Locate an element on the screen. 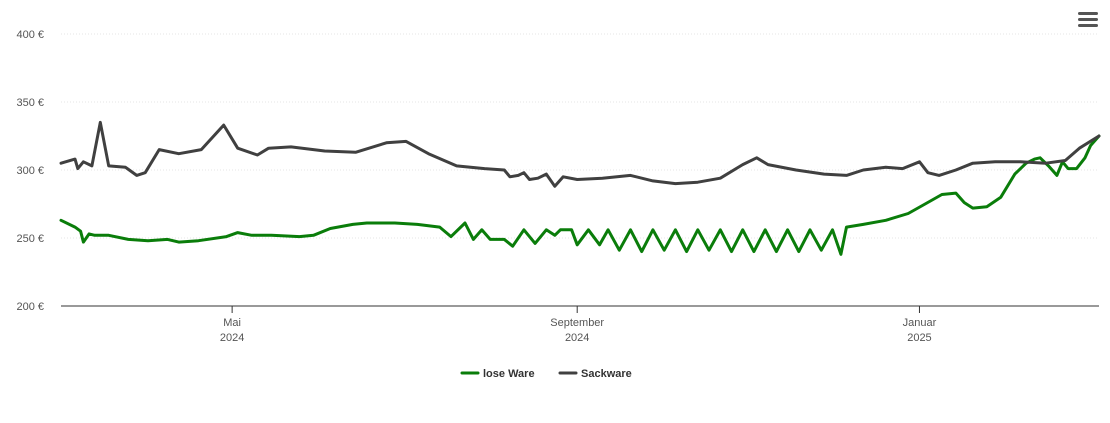 The image size is (1110, 423). y-tick-label: 400 € is located at coordinates (30, 35).